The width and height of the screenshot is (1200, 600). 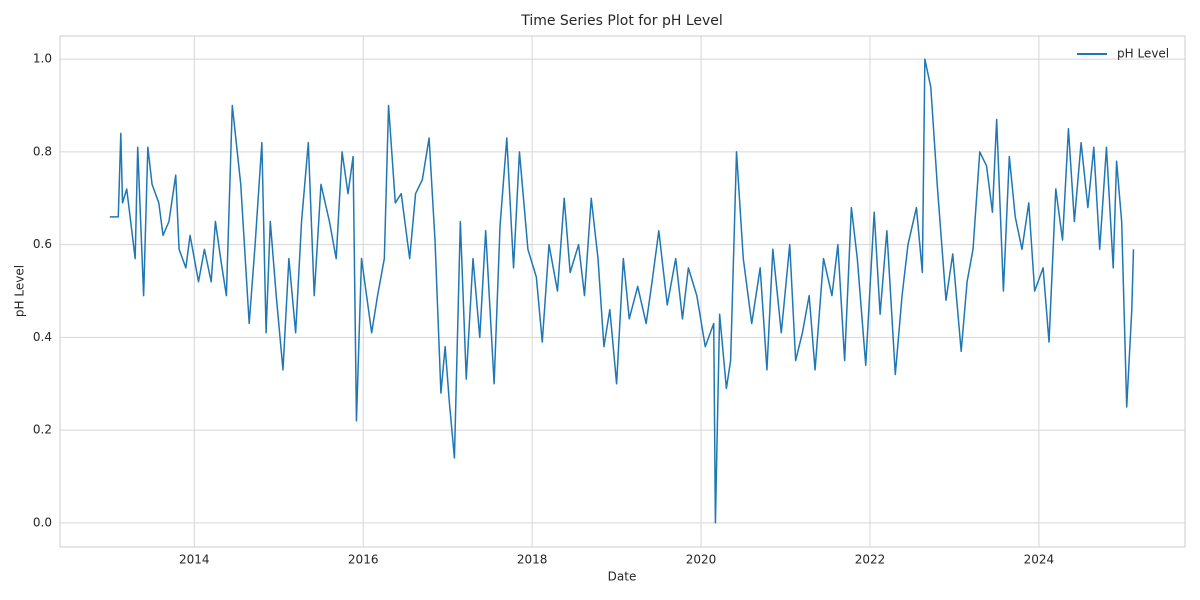 What do you see at coordinates (363, 560) in the screenshot?
I see `x-tick-label: 2016` at bounding box center [363, 560].